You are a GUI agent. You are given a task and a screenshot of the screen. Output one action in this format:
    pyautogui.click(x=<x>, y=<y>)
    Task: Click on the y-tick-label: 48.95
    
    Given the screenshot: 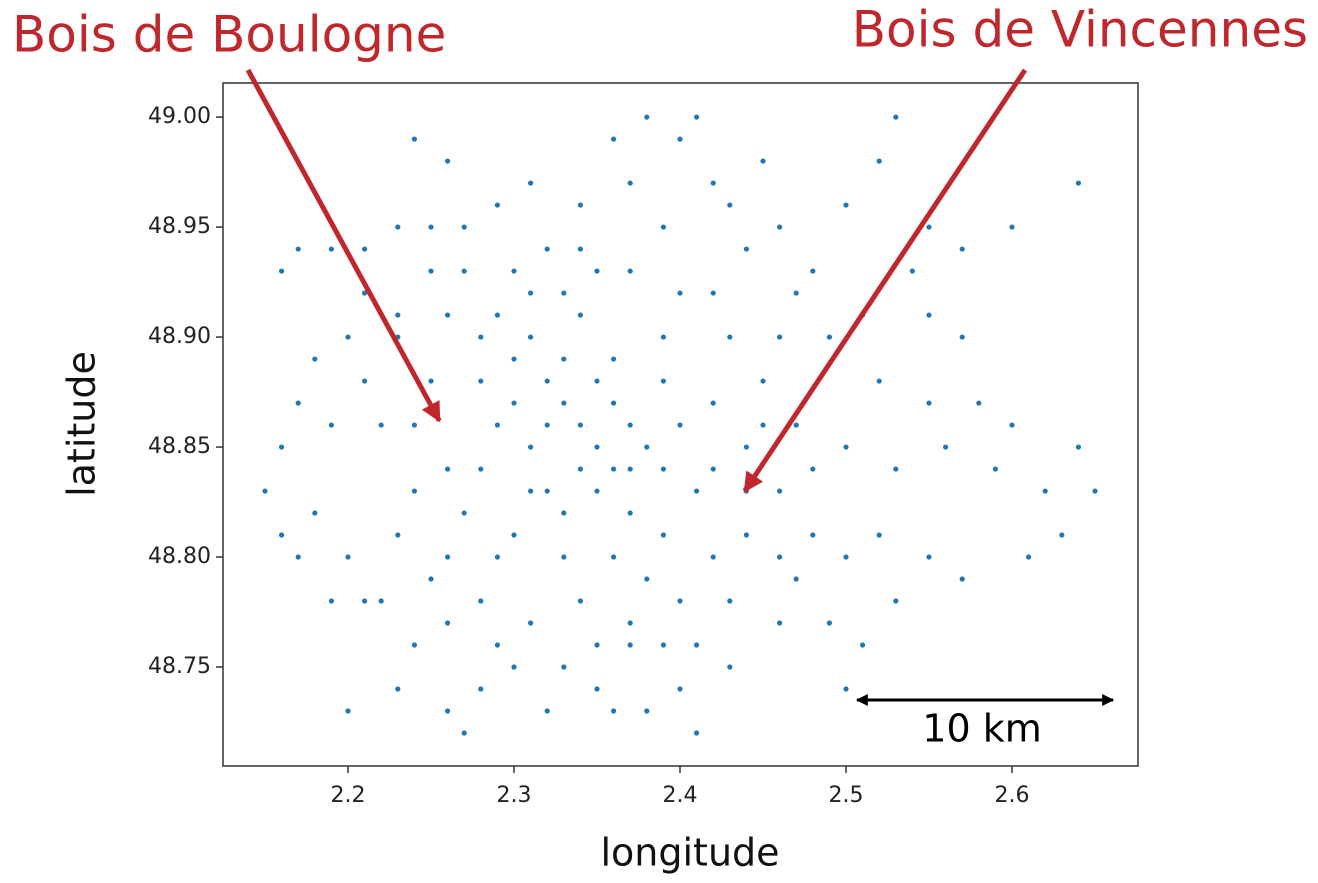 What is the action you would take?
    pyautogui.click(x=179, y=226)
    